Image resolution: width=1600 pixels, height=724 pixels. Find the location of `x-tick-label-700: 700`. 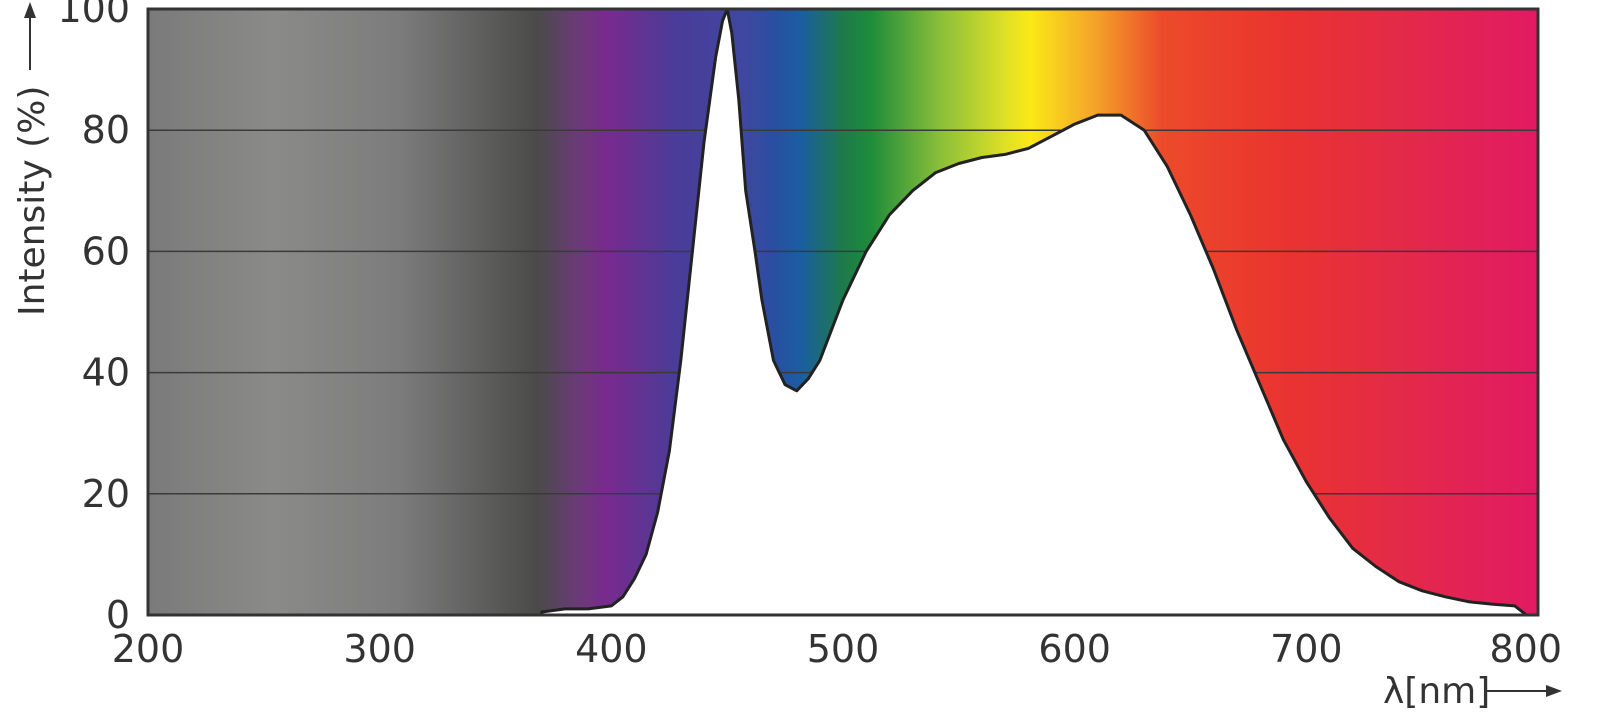

x-tick-label-700: 700 is located at coordinates (1306, 649).